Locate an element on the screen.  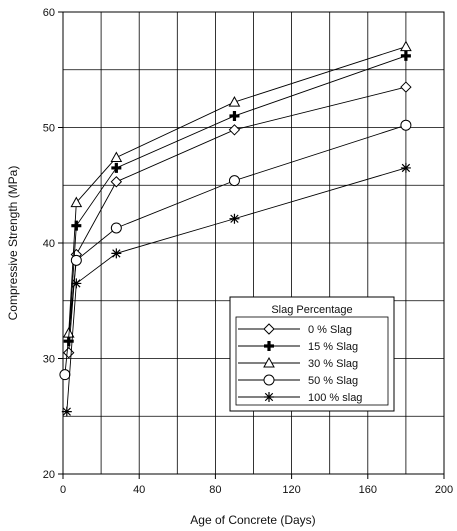
y-tick-label: 30 is located at coordinates (49, 360).